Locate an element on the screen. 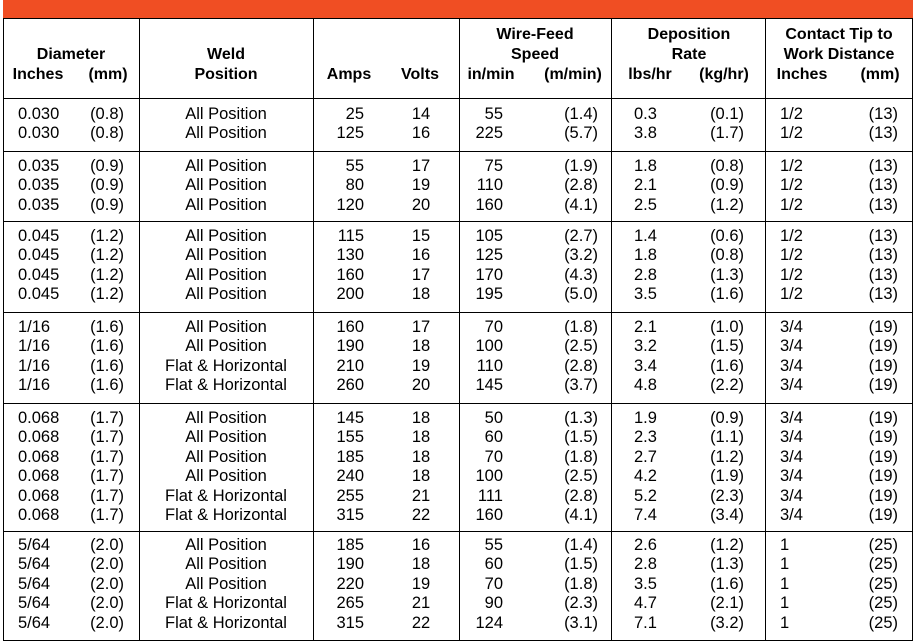  table-cell: 240 is located at coordinates (350, 476).